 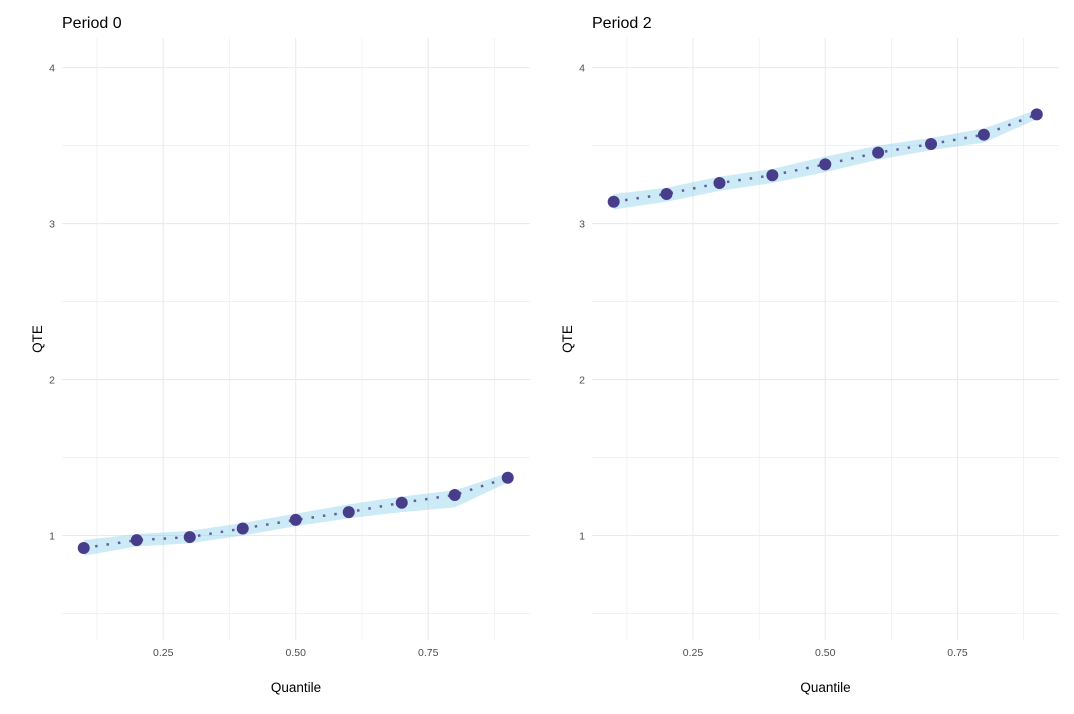 What do you see at coordinates (622, 23) in the screenshot?
I see `panel-title: Period 2` at bounding box center [622, 23].